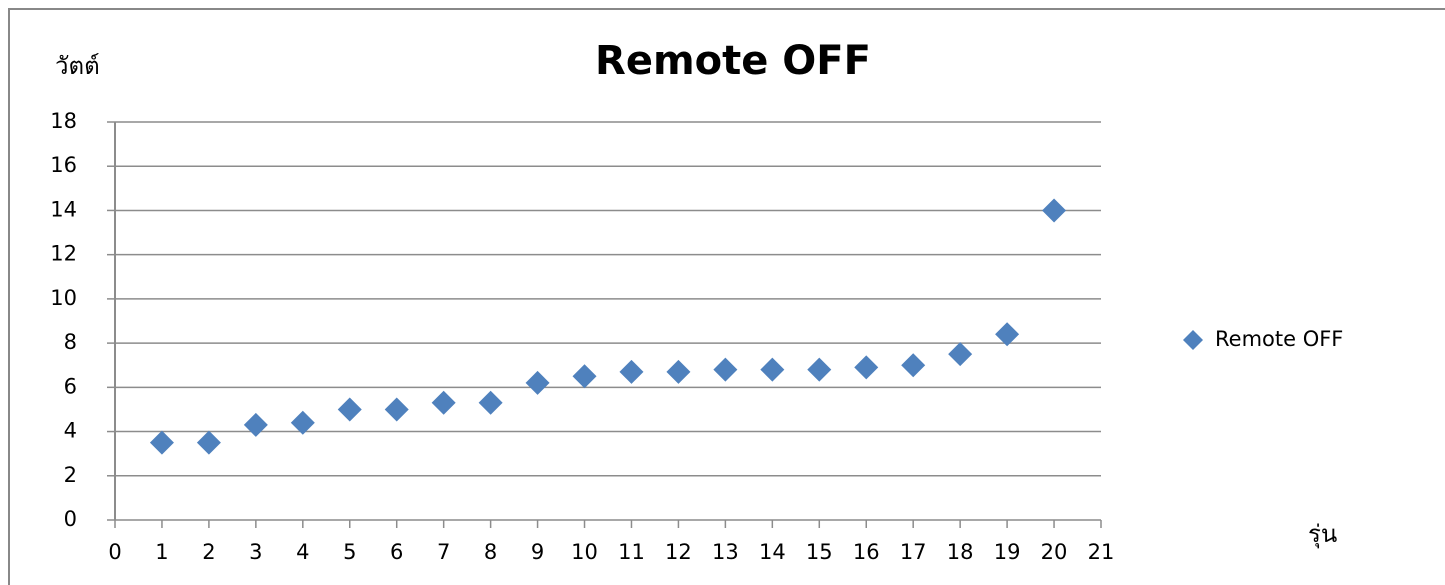 The image size is (1445, 585). Describe the element at coordinates (63, 165) in the screenshot. I see `y-tick-label: 16` at that location.